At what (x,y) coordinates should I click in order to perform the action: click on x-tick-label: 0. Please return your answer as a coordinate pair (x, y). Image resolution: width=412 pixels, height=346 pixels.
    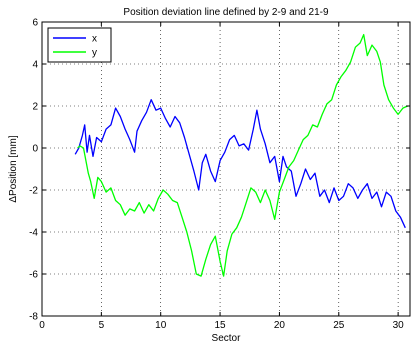
    Looking at the image, I should click on (42, 325).